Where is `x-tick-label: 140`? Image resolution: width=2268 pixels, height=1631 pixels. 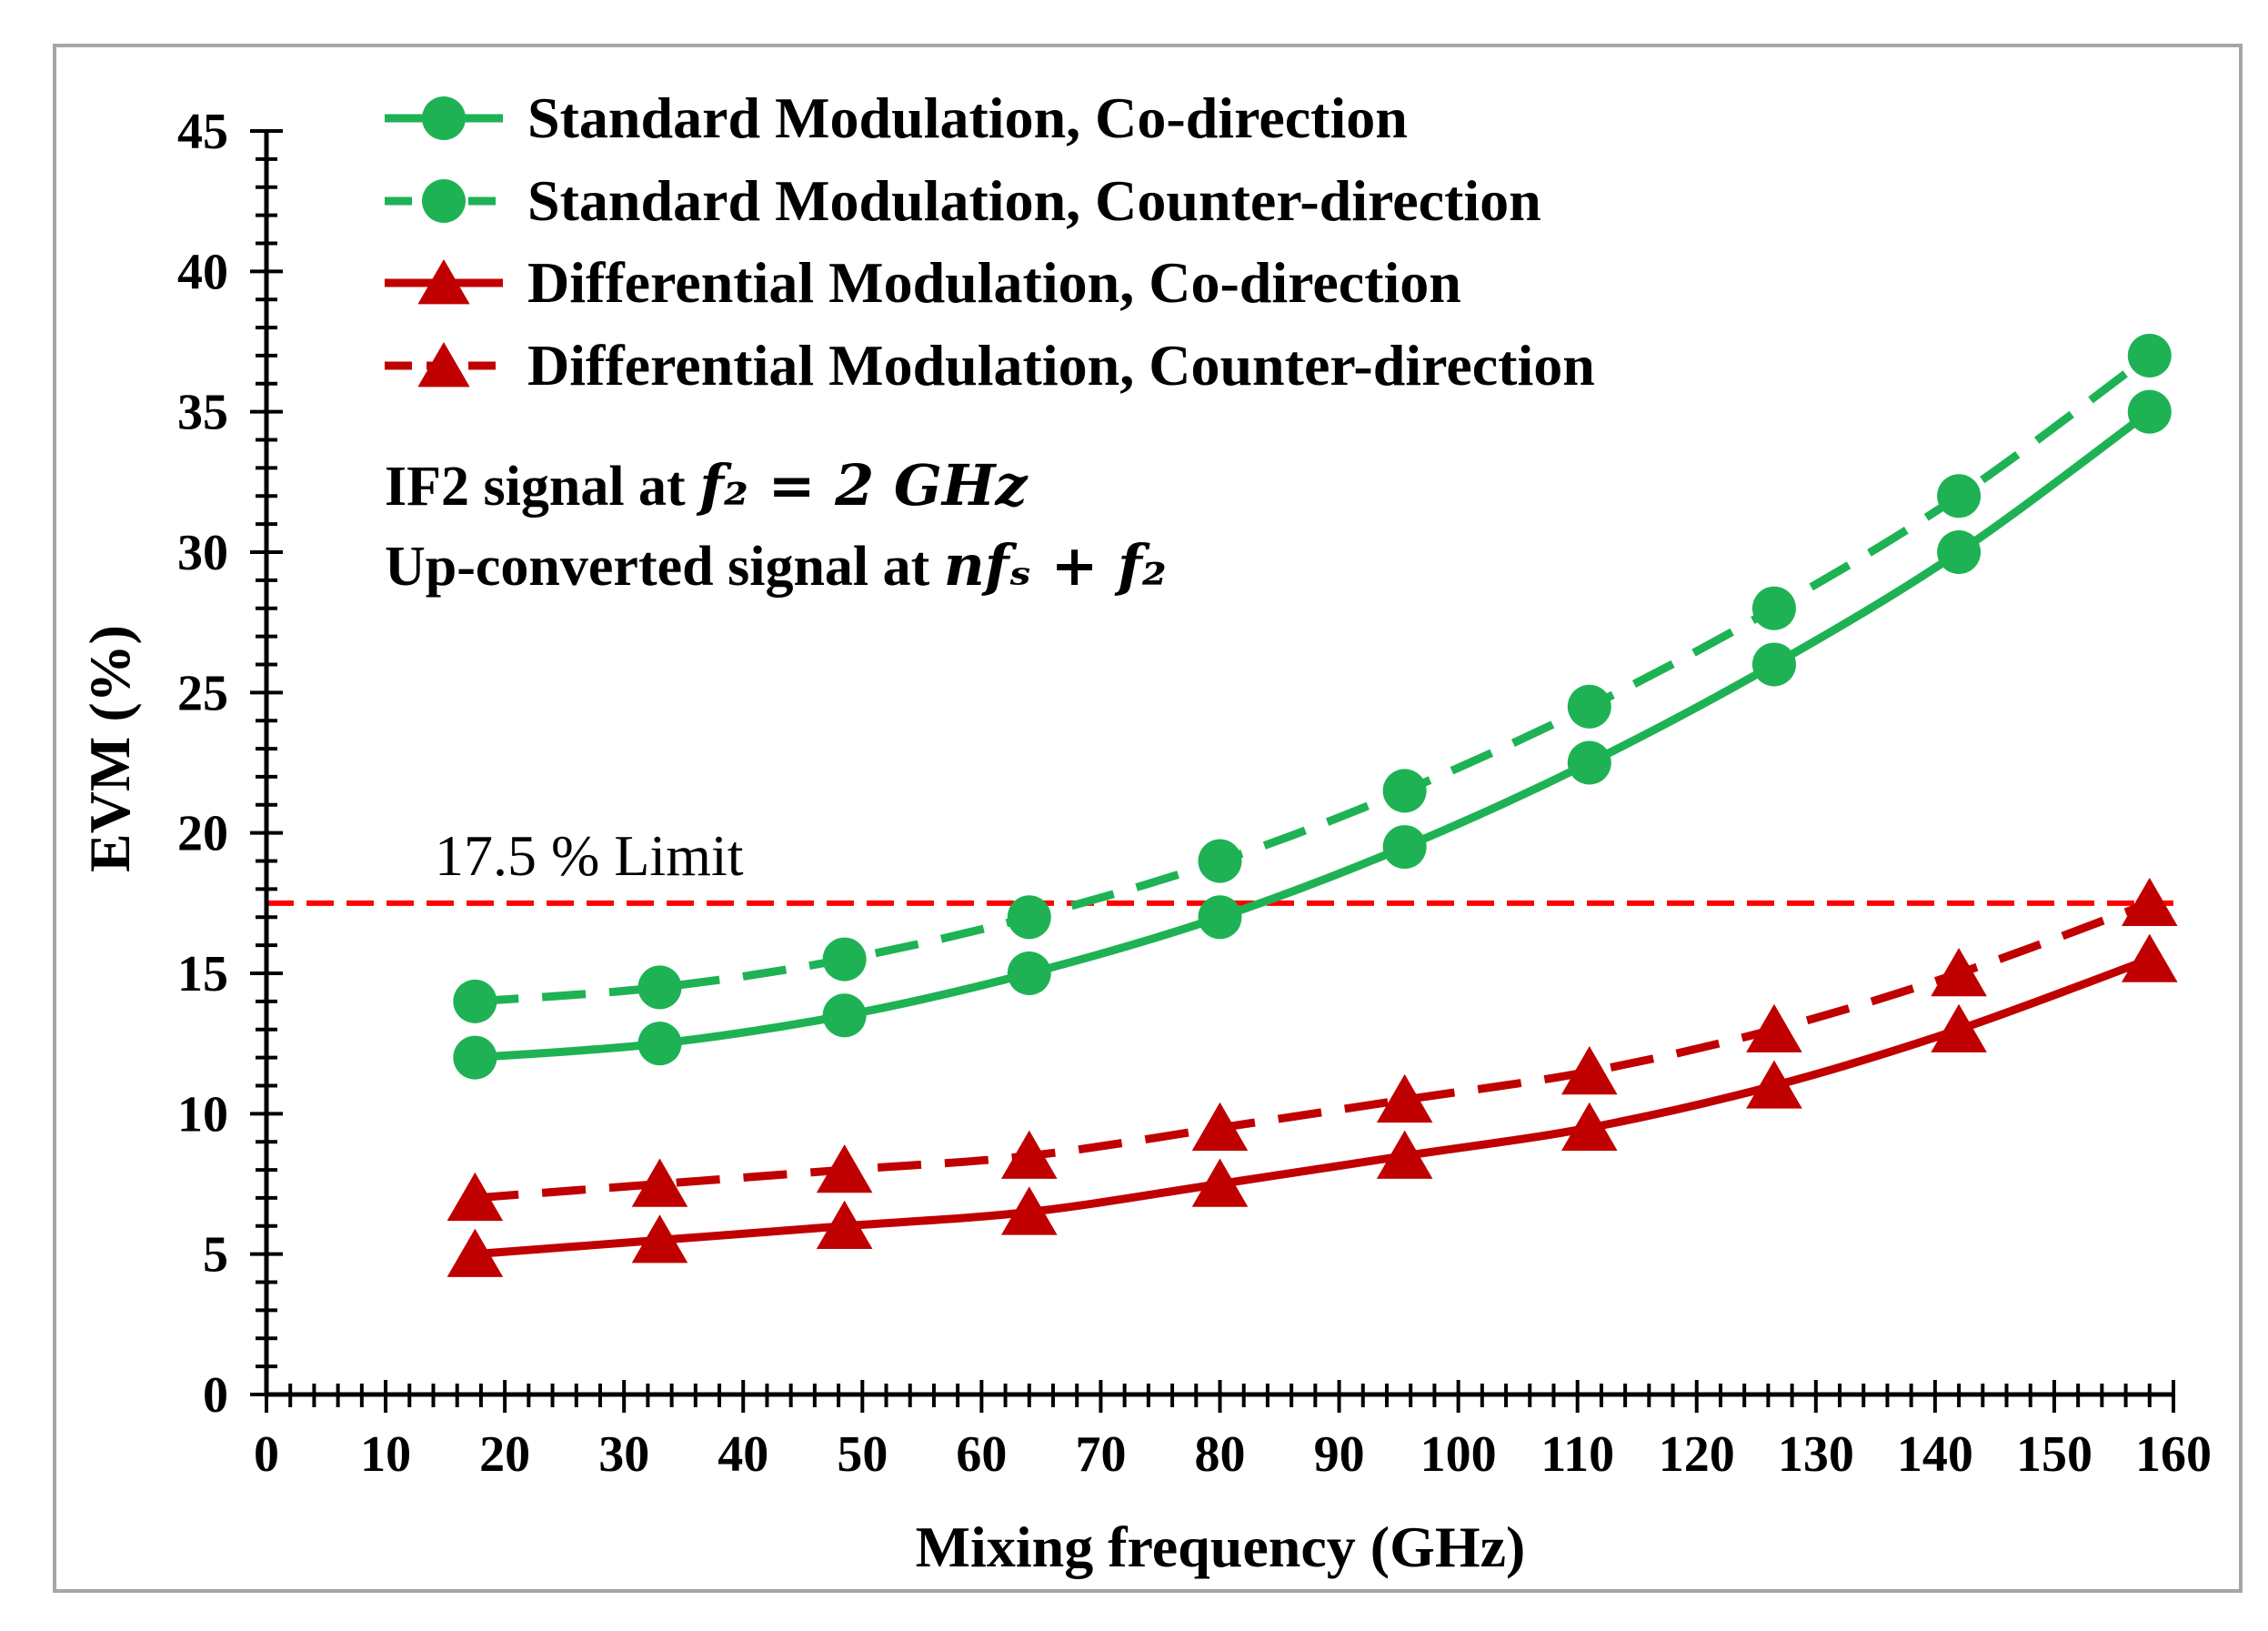
x-tick-label: 140 is located at coordinates (1935, 1454).